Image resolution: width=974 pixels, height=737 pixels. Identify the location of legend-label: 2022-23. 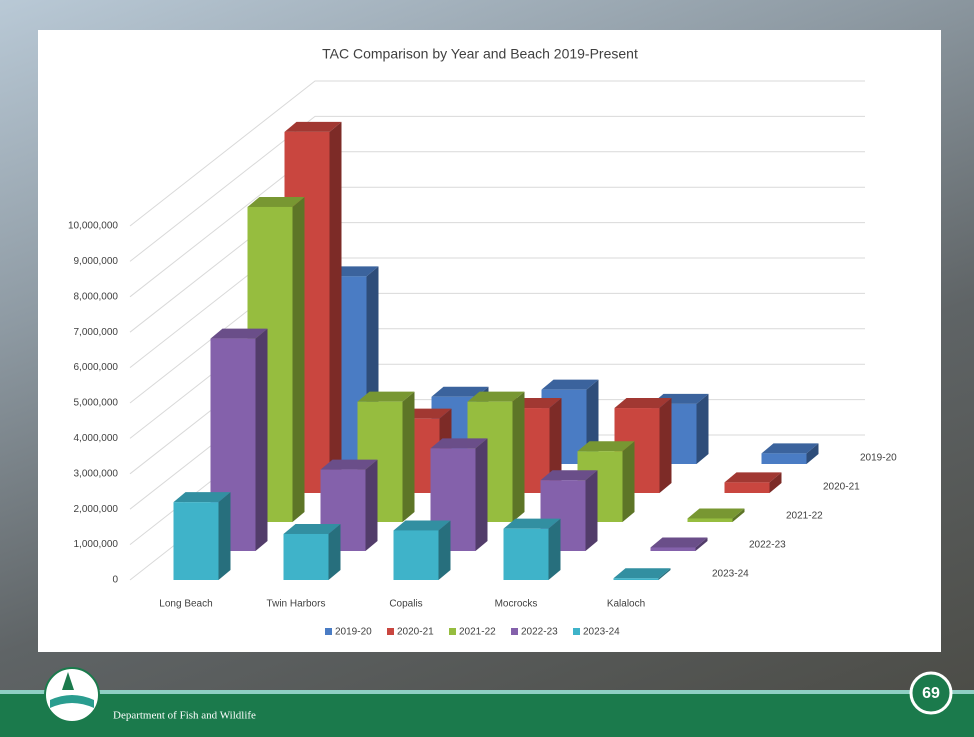
(539, 632).